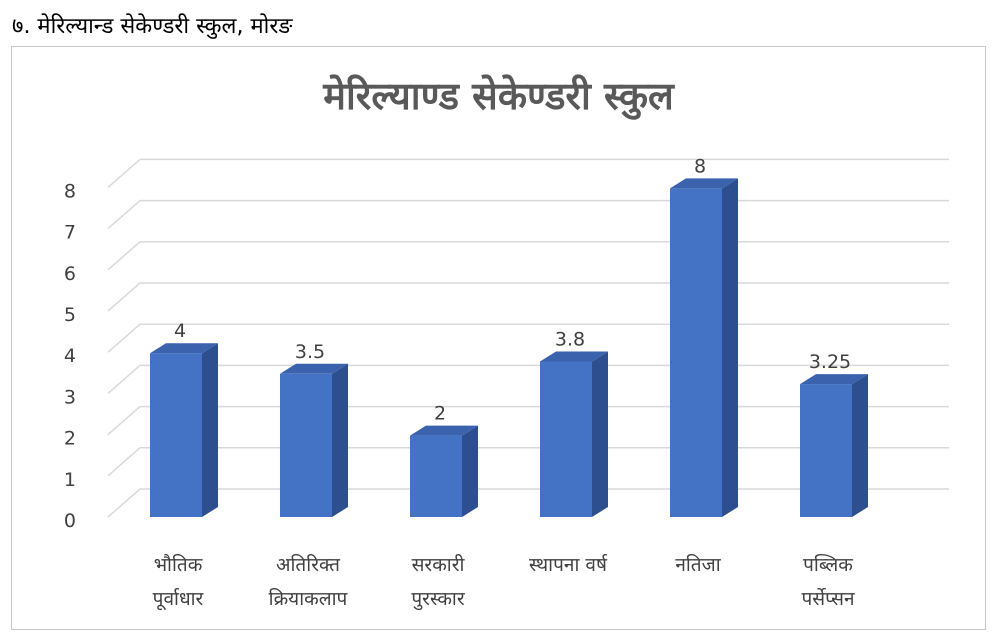  I want to click on x-tick-label: क्रियाकलाप, so click(309, 598).